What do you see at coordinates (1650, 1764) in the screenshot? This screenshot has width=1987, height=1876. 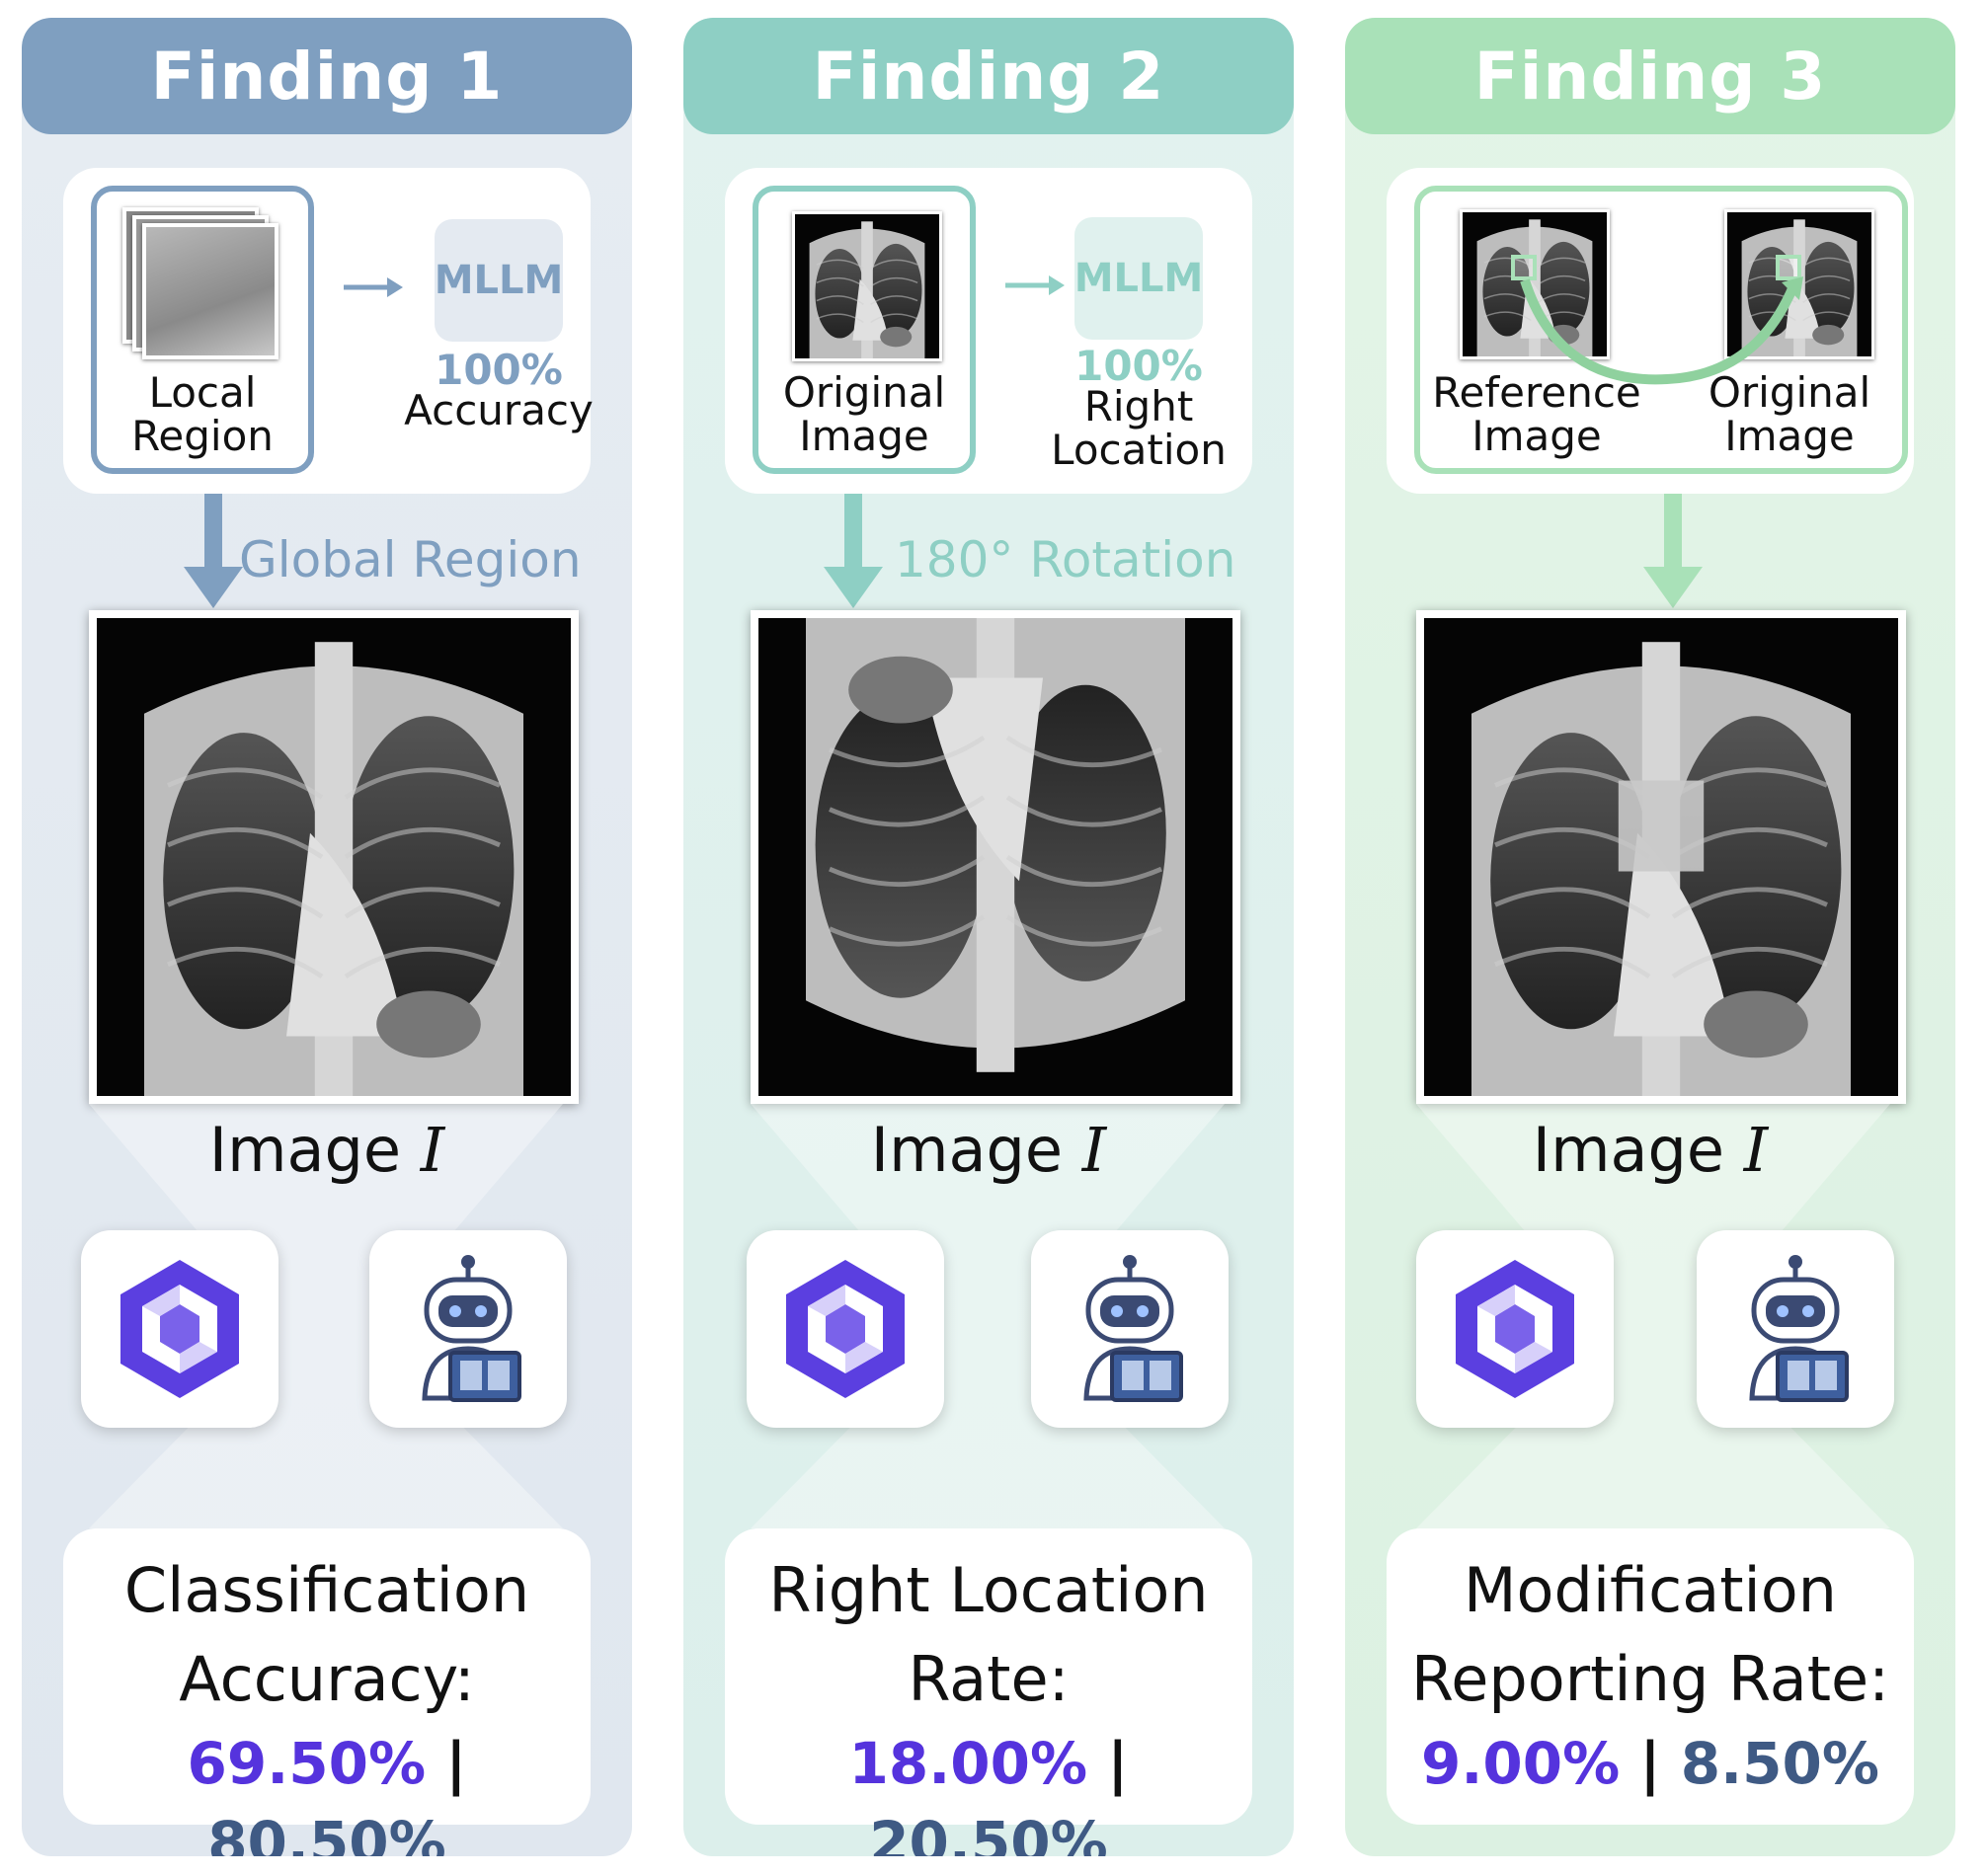 I see `scores: 9.00% | 8.50%` at bounding box center [1650, 1764].